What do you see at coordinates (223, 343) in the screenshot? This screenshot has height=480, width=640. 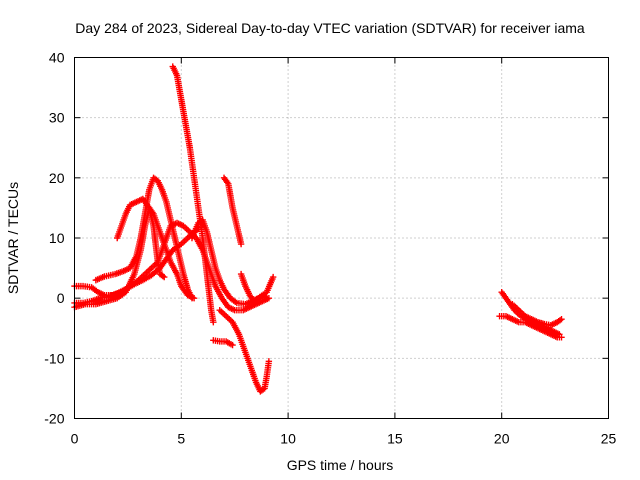 I see `series-track-g` at bounding box center [223, 343].